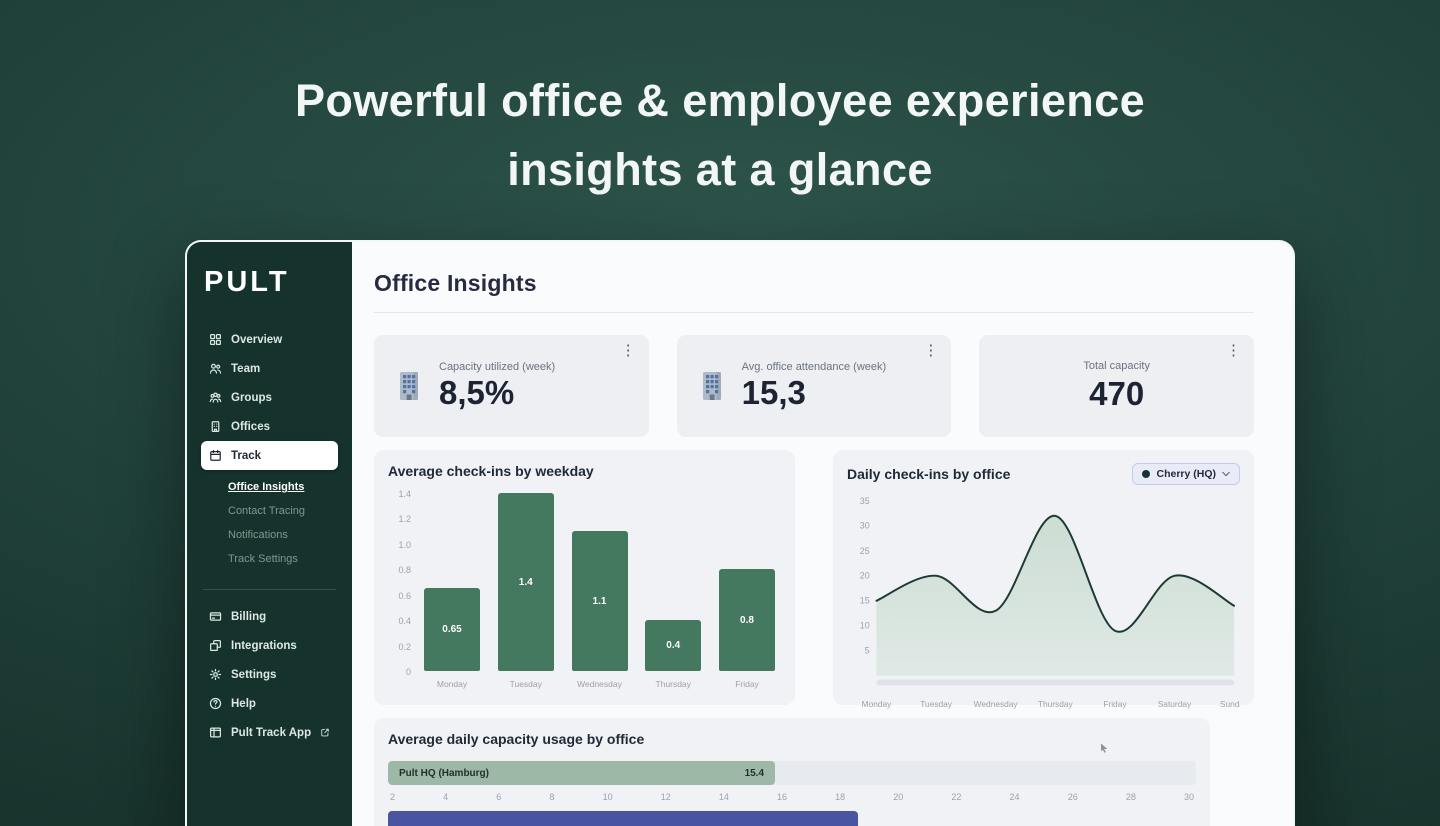 Image resolution: width=1440 pixels, height=826 pixels. What do you see at coordinates (266, 487) in the screenshot?
I see `sidebar-subitem-office-insights: Office Insights` at bounding box center [266, 487].